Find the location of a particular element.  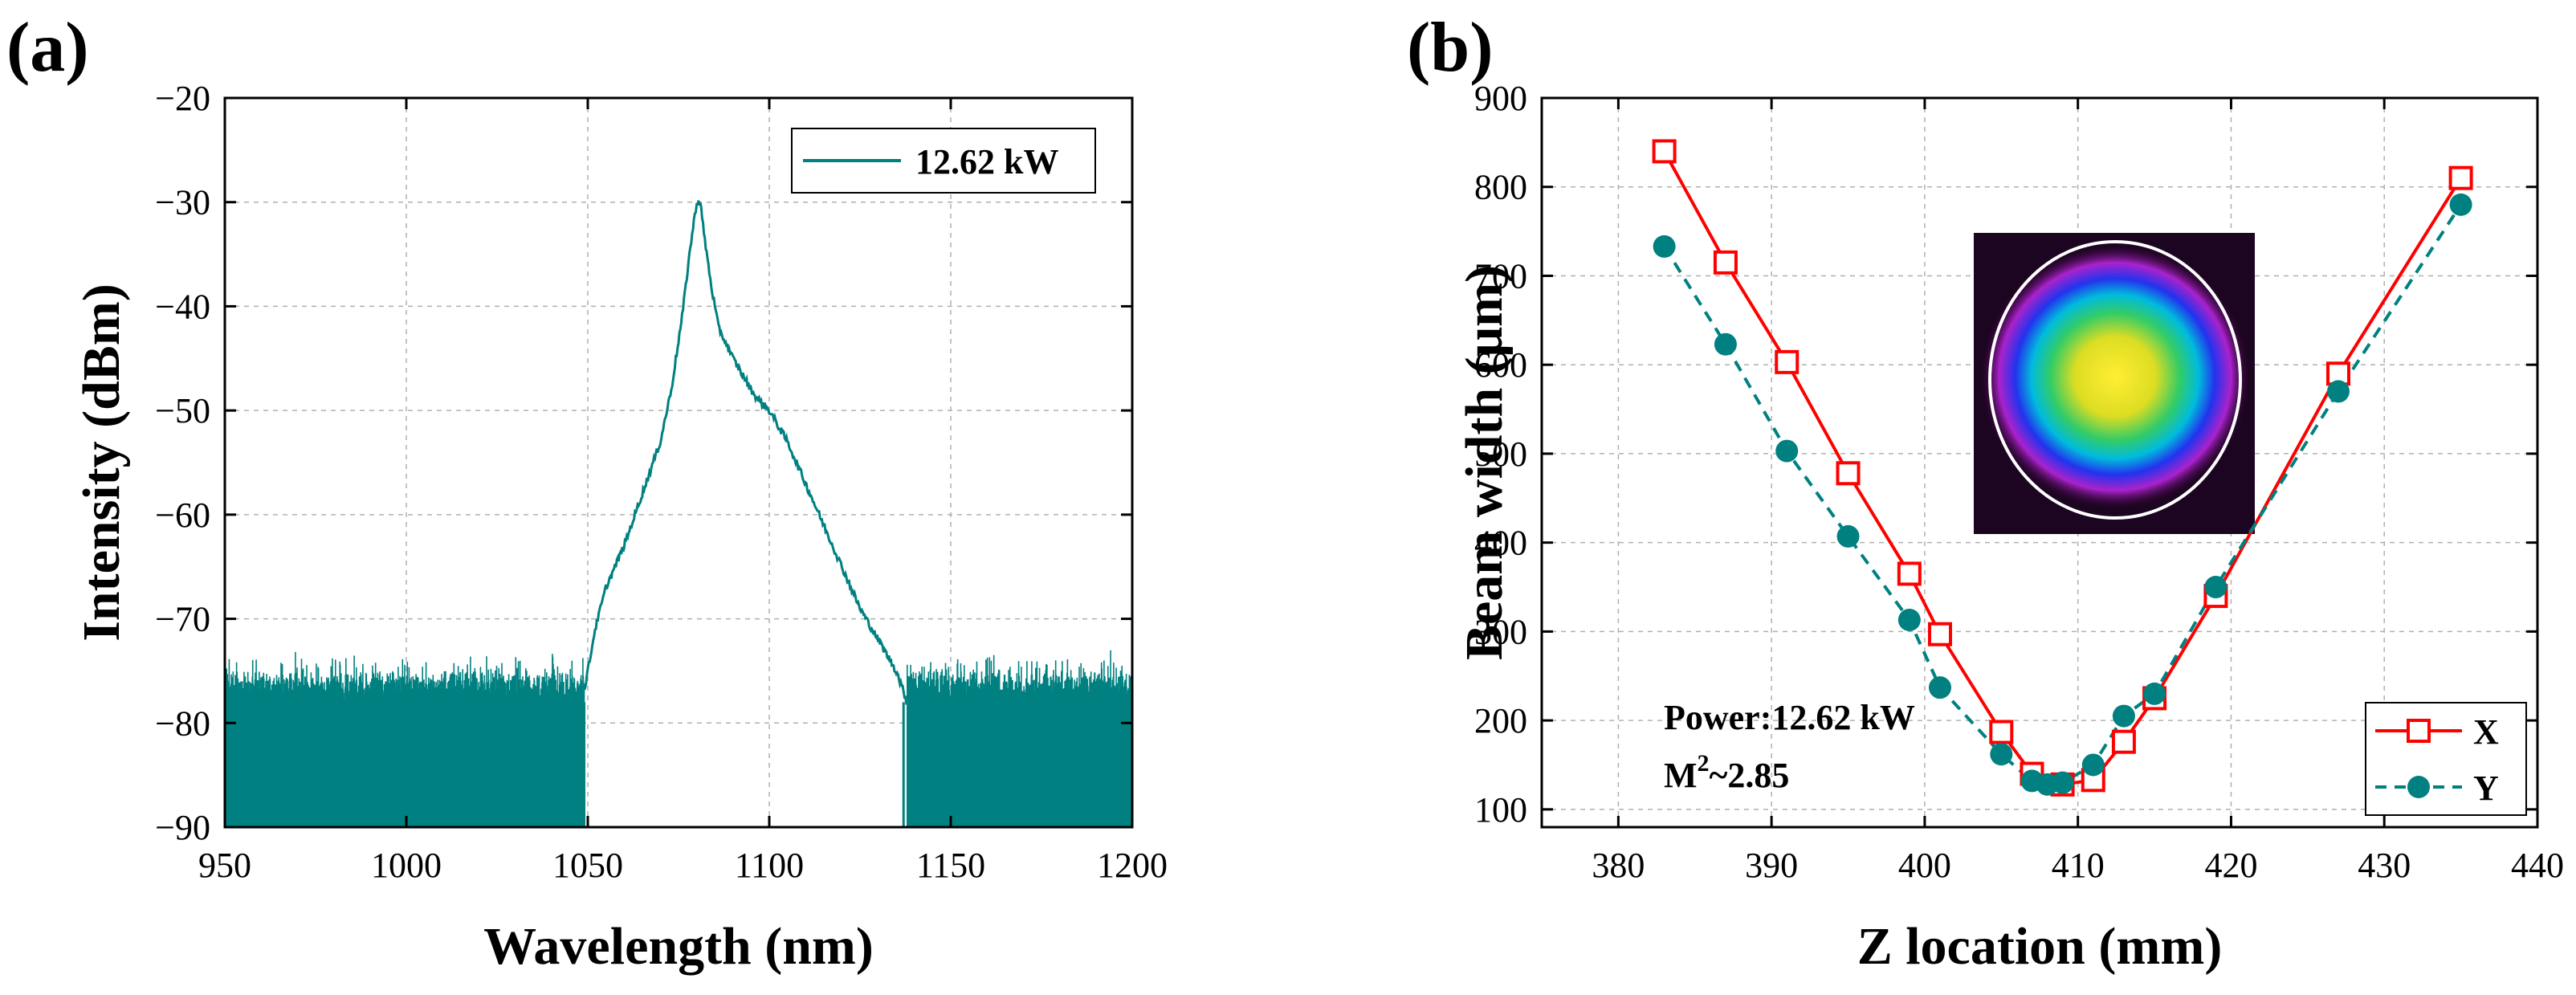

panel-b-ytick-label: 800 is located at coordinates (1500, 188).